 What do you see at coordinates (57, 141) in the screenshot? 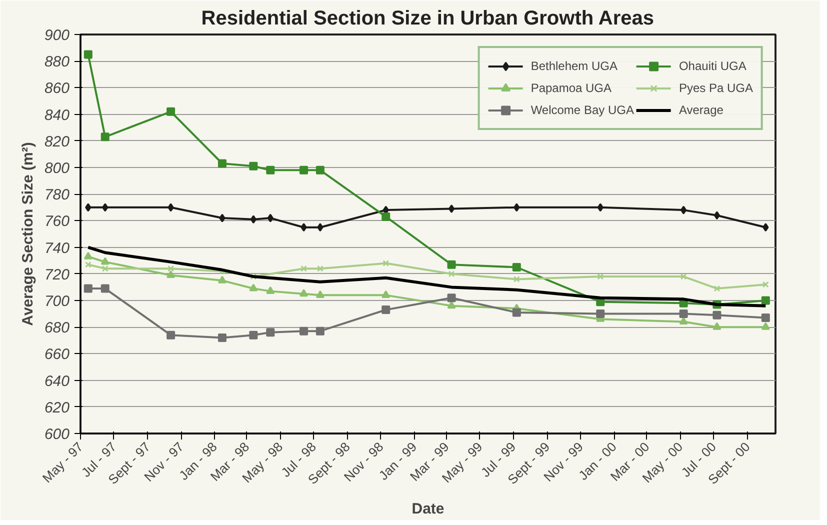
I see `y-tick-label: 820` at bounding box center [57, 141].